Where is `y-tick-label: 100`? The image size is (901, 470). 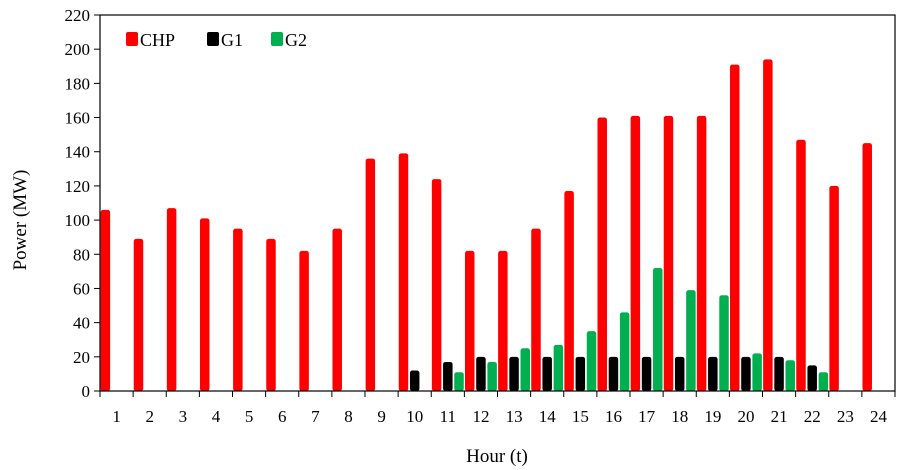 y-tick-label: 100 is located at coordinates (78, 220).